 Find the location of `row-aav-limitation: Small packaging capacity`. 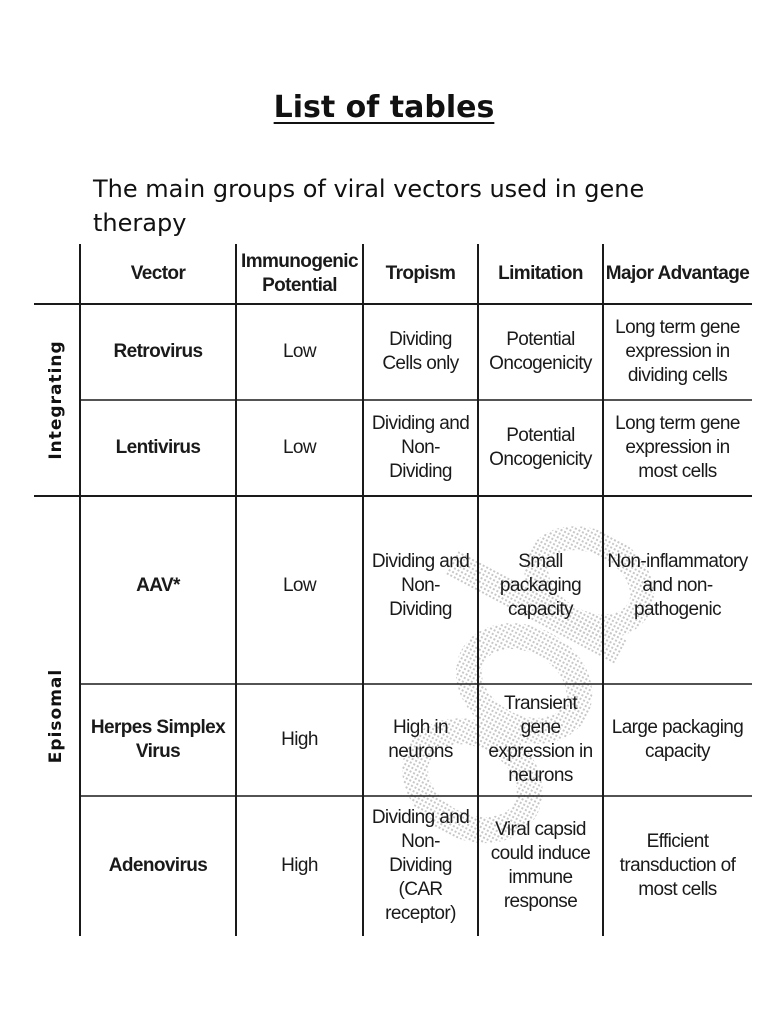

row-aav-limitation: Small packaging capacity is located at coordinates (540, 585).